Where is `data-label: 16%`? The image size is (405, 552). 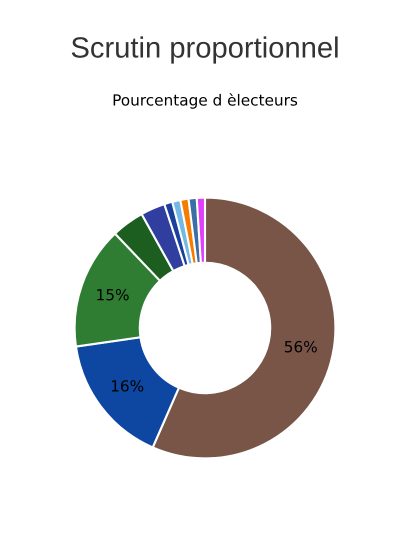 data-label: 16% is located at coordinates (128, 386).